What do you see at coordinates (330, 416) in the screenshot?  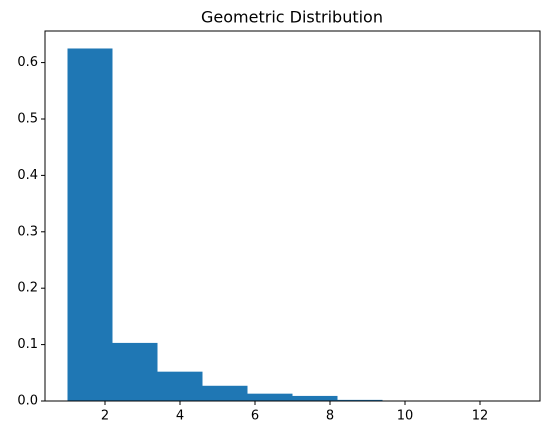 I see `x-tick-label: 8` at bounding box center [330, 416].